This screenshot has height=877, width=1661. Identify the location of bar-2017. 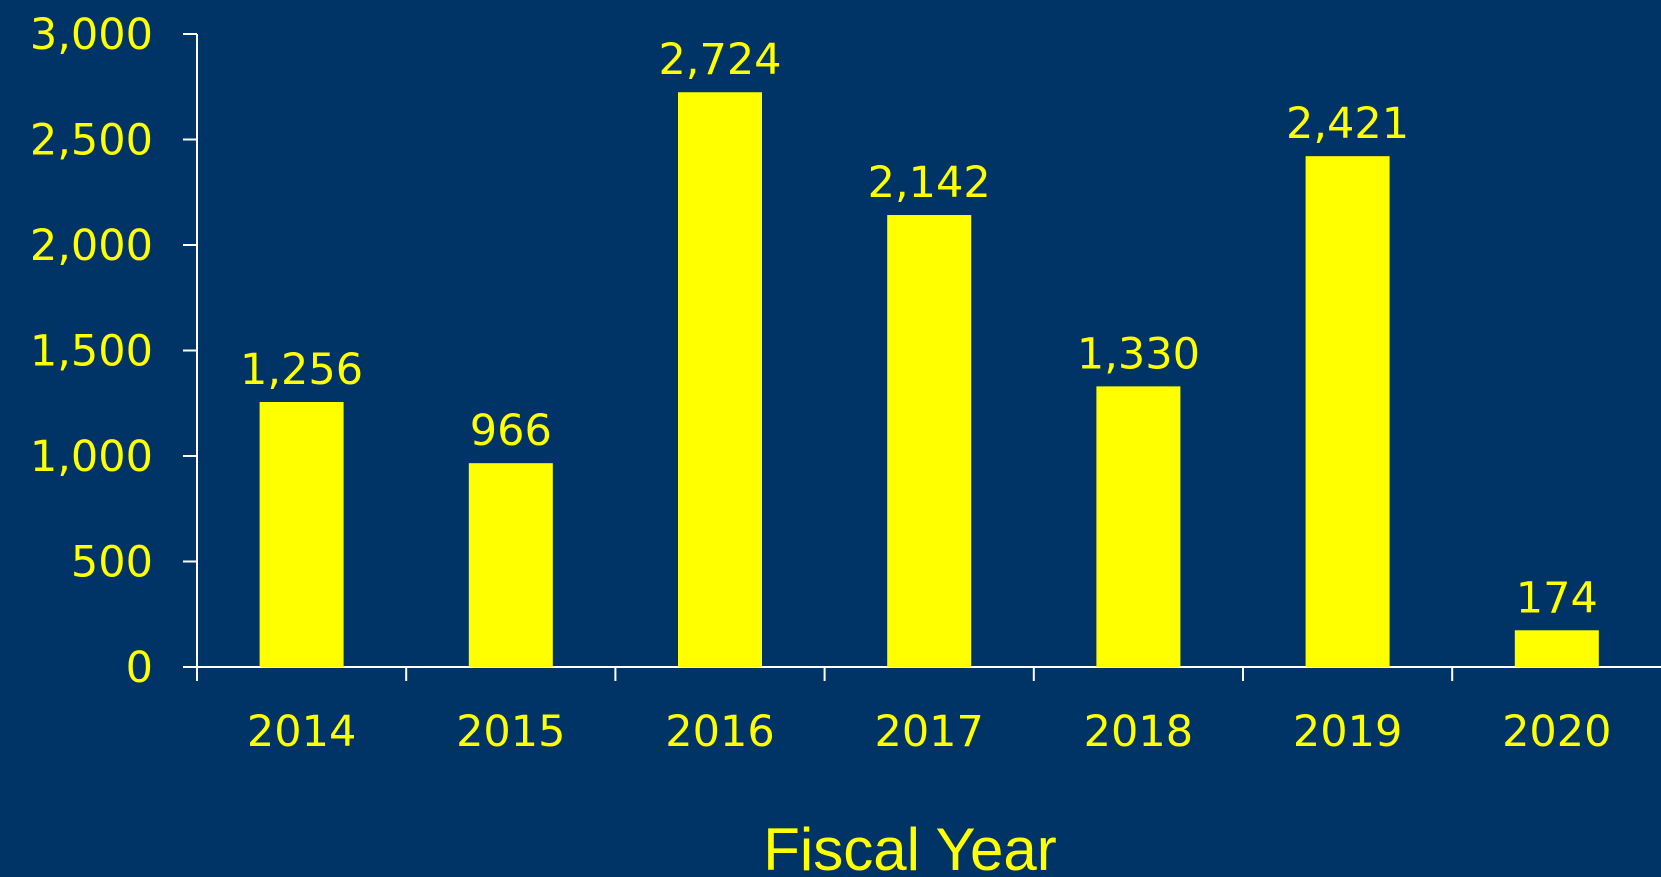
(929, 441).